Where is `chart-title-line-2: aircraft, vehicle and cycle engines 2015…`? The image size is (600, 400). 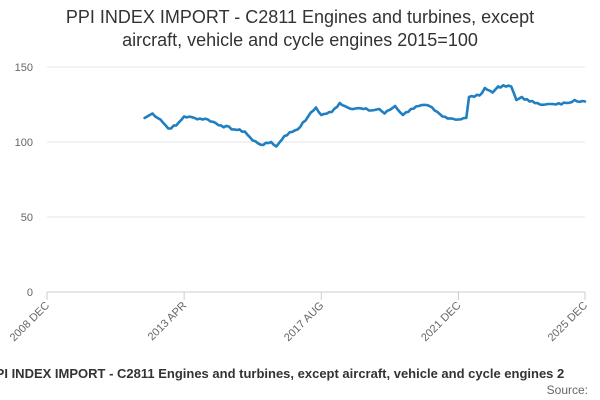 chart-title-line-2: aircraft, vehicle and cycle engines 2015… is located at coordinates (300, 40).